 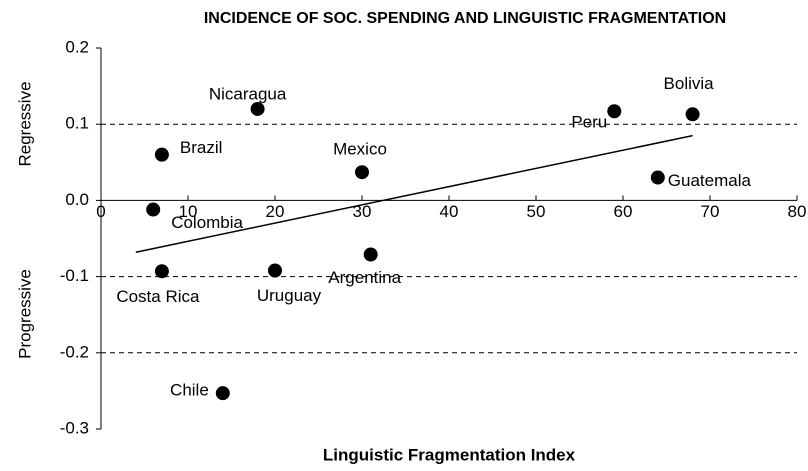 What do you see at coordinates (189, 390) in the screenshot?
I see `point-label: Chile` at bounding box center [189, 390].